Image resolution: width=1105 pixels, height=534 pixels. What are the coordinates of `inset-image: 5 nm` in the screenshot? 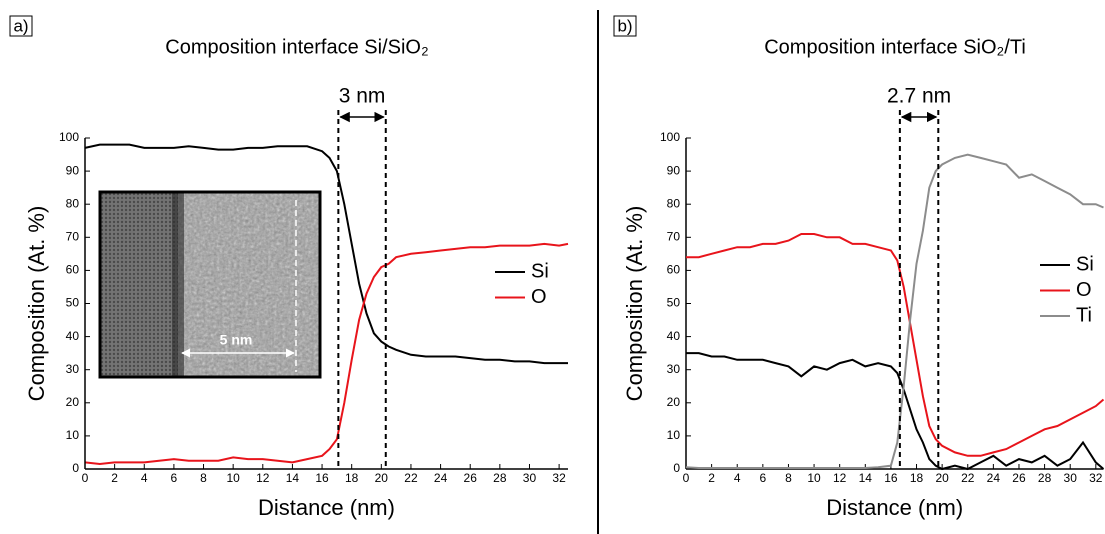 It's located at (210, 284).